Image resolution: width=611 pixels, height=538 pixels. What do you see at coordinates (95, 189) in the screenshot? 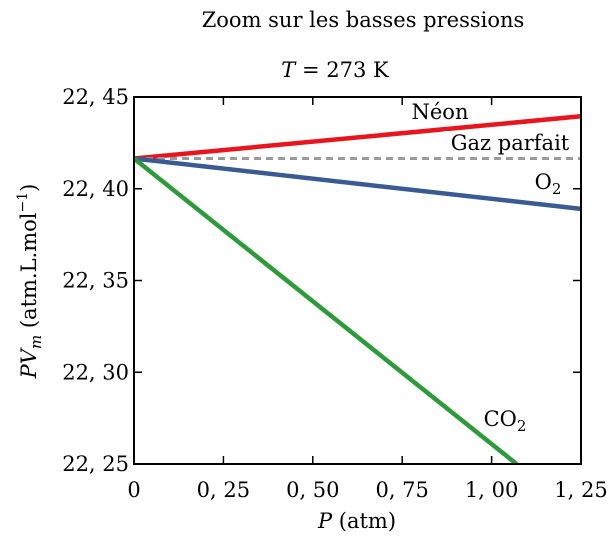
I see `y-tick-label: 22, 40` at bounding box center [95, 189].